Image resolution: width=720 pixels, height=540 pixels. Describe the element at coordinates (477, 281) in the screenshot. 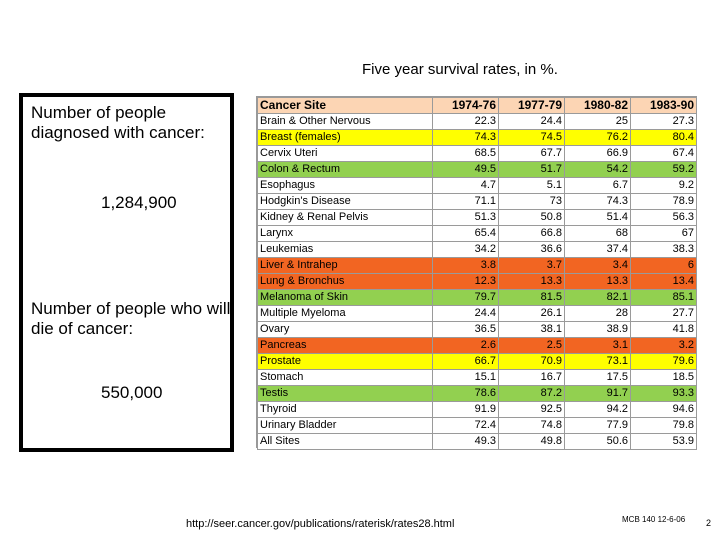

I see `table-row: Lung & Bronchus 12.3 13.3 13.3 13.4` at that location.